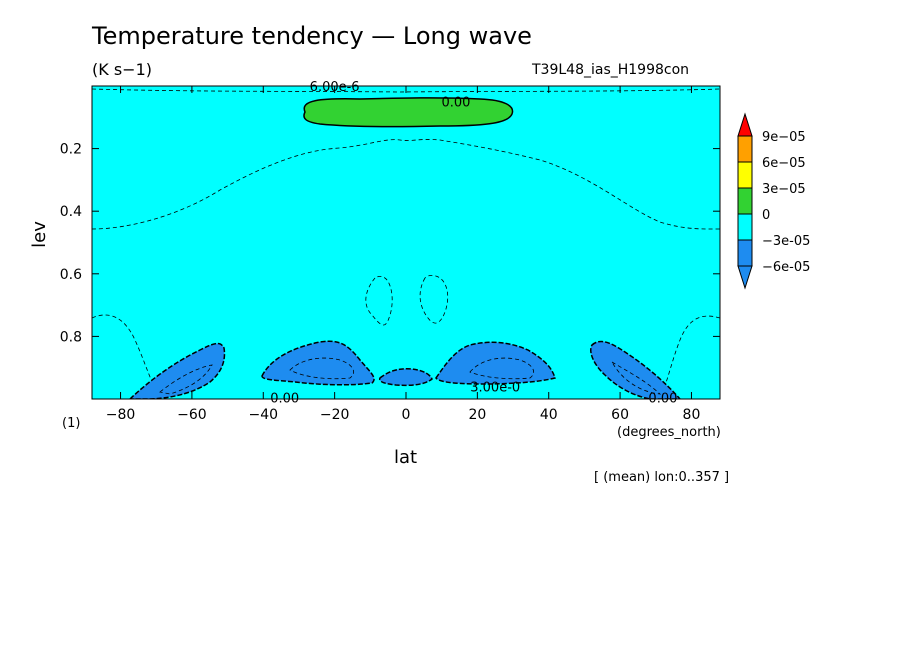 The height and width of the screenshot is (654, 904). What do you see at coordinates (71, 212) in the screenshot?
I see `y-tick-label: 0.4` at bounding box center [71, 212].